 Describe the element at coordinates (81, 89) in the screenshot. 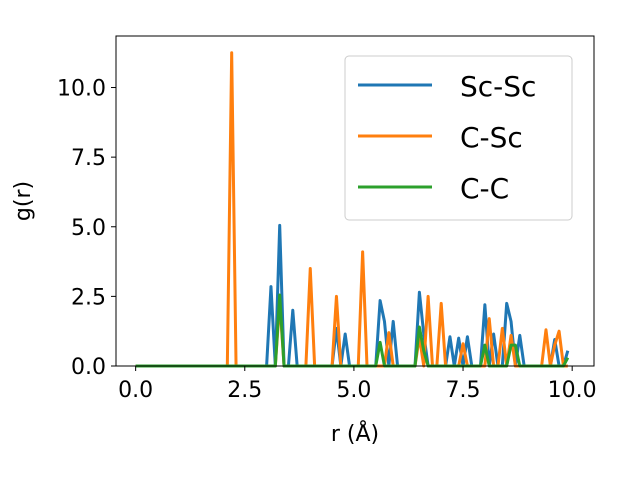

I see `y-tick-label: 10.0` at that location.